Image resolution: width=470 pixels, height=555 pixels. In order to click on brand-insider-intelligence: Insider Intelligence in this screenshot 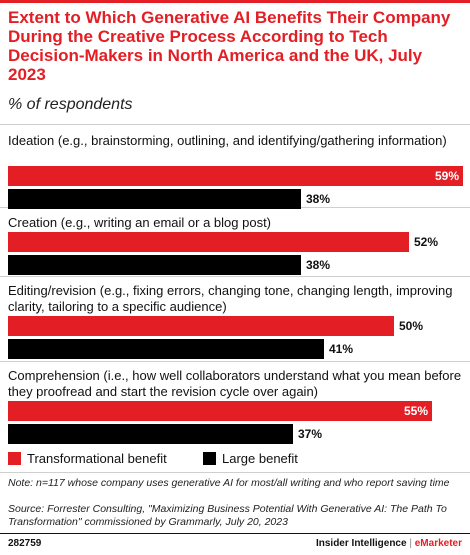, I will do `click(361, 543)`.